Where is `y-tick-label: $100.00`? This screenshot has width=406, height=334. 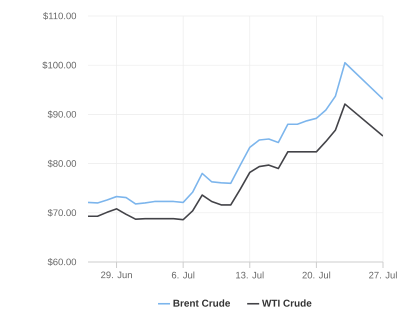 y-tick-label: $100.00 is located at coordinates (59, 65).